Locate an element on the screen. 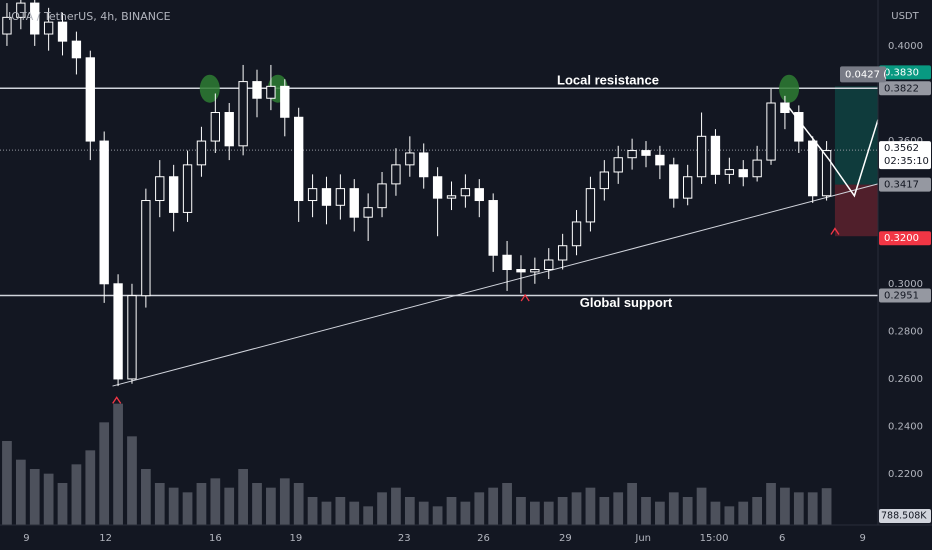 Image resolution: width=932 pixels, height=550 pixels. x-tick-label: 16 is located at coordinates (215, 538).